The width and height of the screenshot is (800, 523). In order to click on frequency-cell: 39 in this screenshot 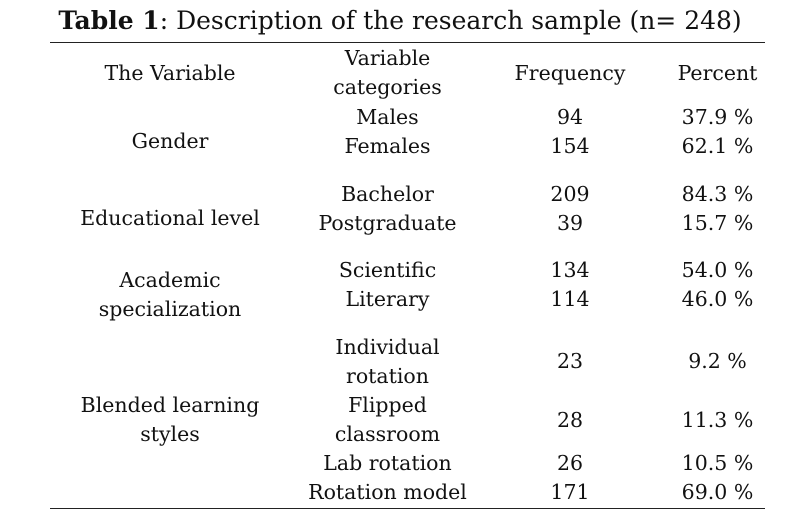, I will do `click(570, 223)`.